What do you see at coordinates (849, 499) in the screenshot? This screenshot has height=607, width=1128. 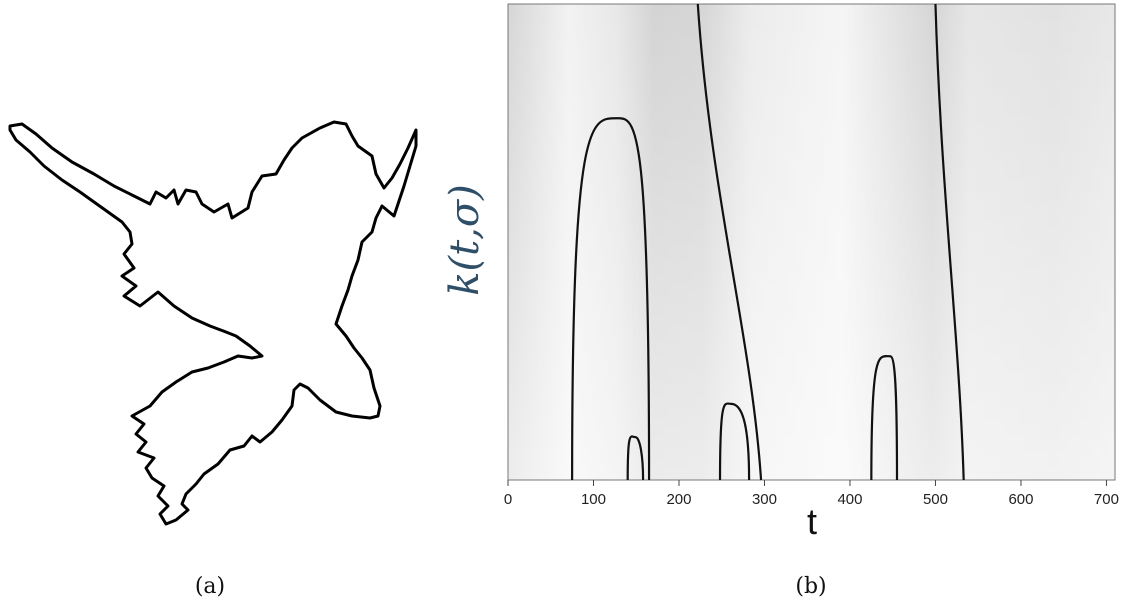 I see `x-tick-label-400: 400` at bounding box center [849, 499].